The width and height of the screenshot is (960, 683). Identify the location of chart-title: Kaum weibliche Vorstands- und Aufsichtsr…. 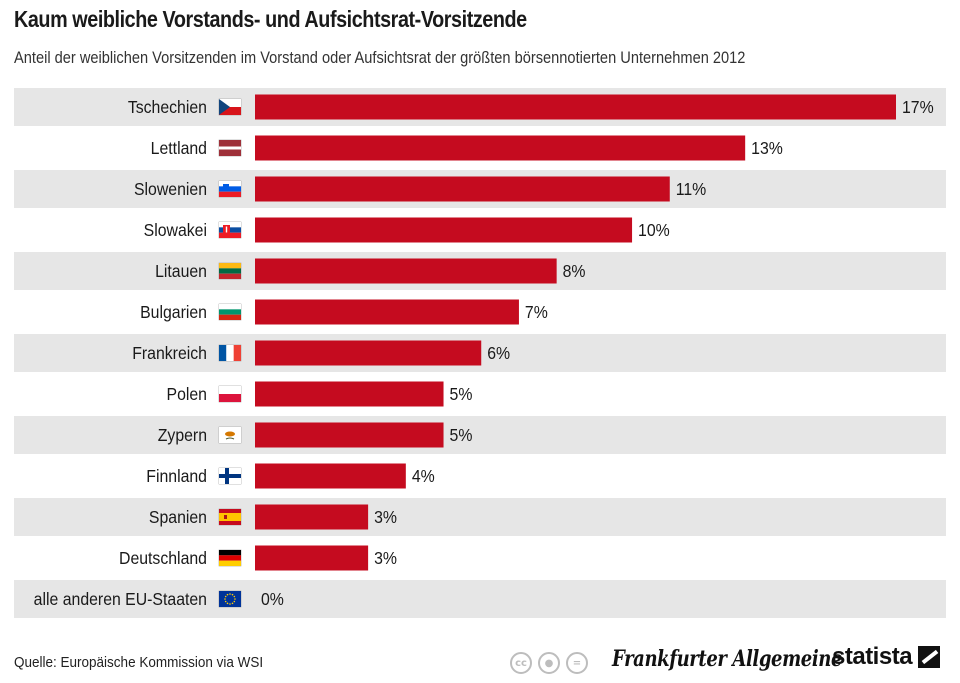
(270, 19).